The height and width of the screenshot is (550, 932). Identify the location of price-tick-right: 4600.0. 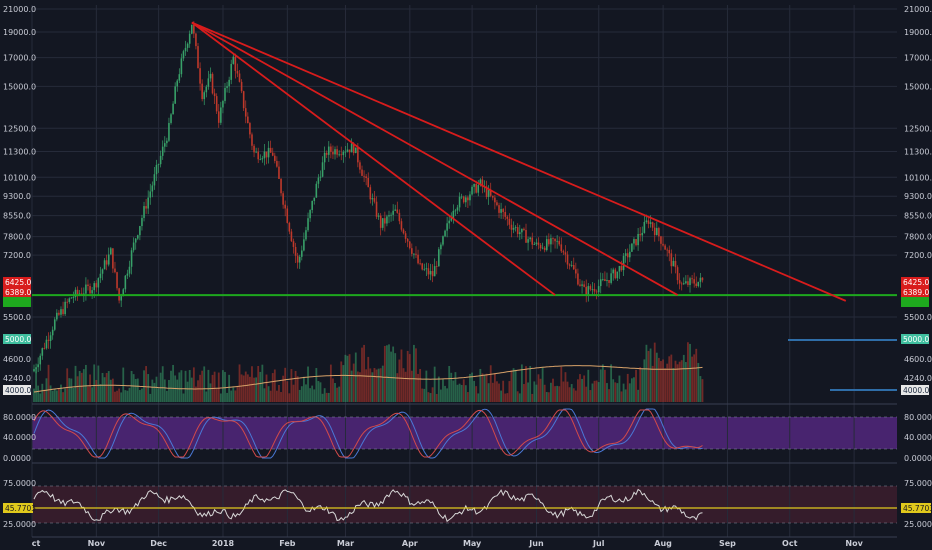
(918, 359).